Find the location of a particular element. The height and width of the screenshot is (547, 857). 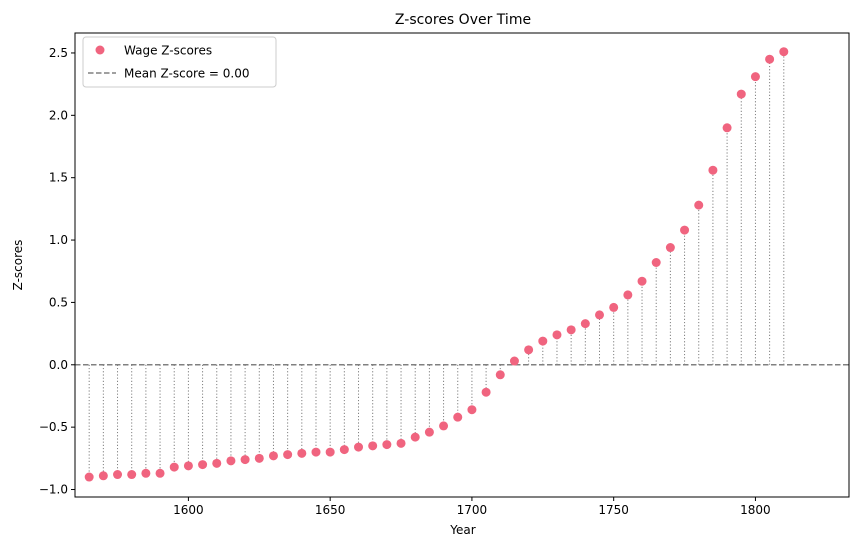

y-tick-label: 2.0 is located at coordinates (58, 115).